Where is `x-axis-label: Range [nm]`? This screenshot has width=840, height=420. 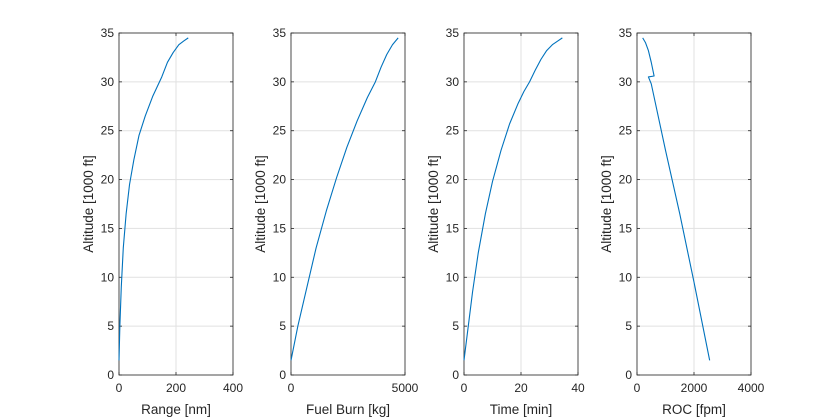
x-axis-label: Range [nm] is located at coordinates (176, 409).